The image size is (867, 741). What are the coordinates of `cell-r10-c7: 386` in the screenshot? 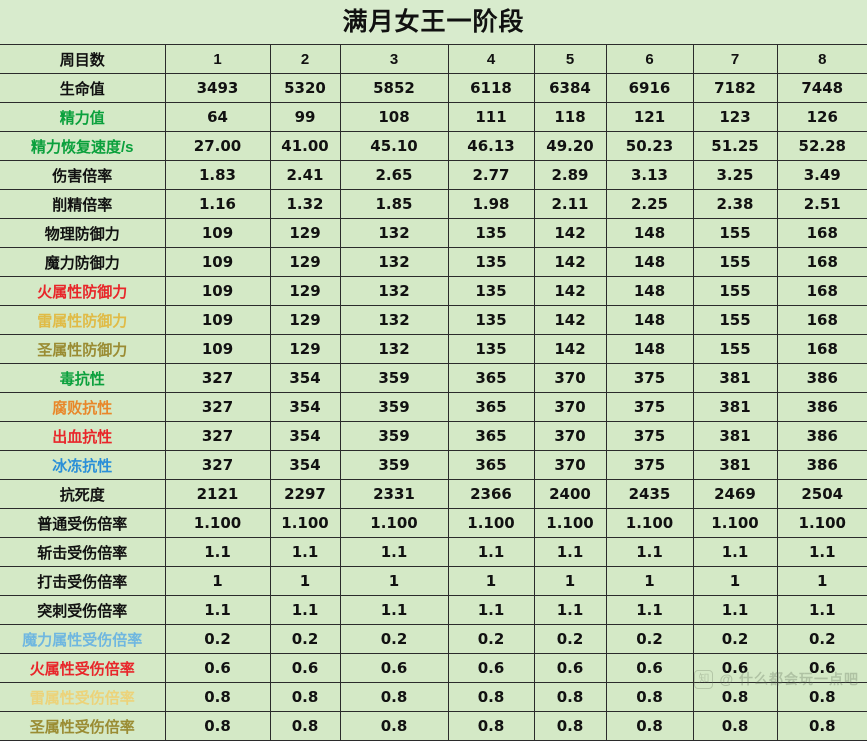 It's located at (822, 378).